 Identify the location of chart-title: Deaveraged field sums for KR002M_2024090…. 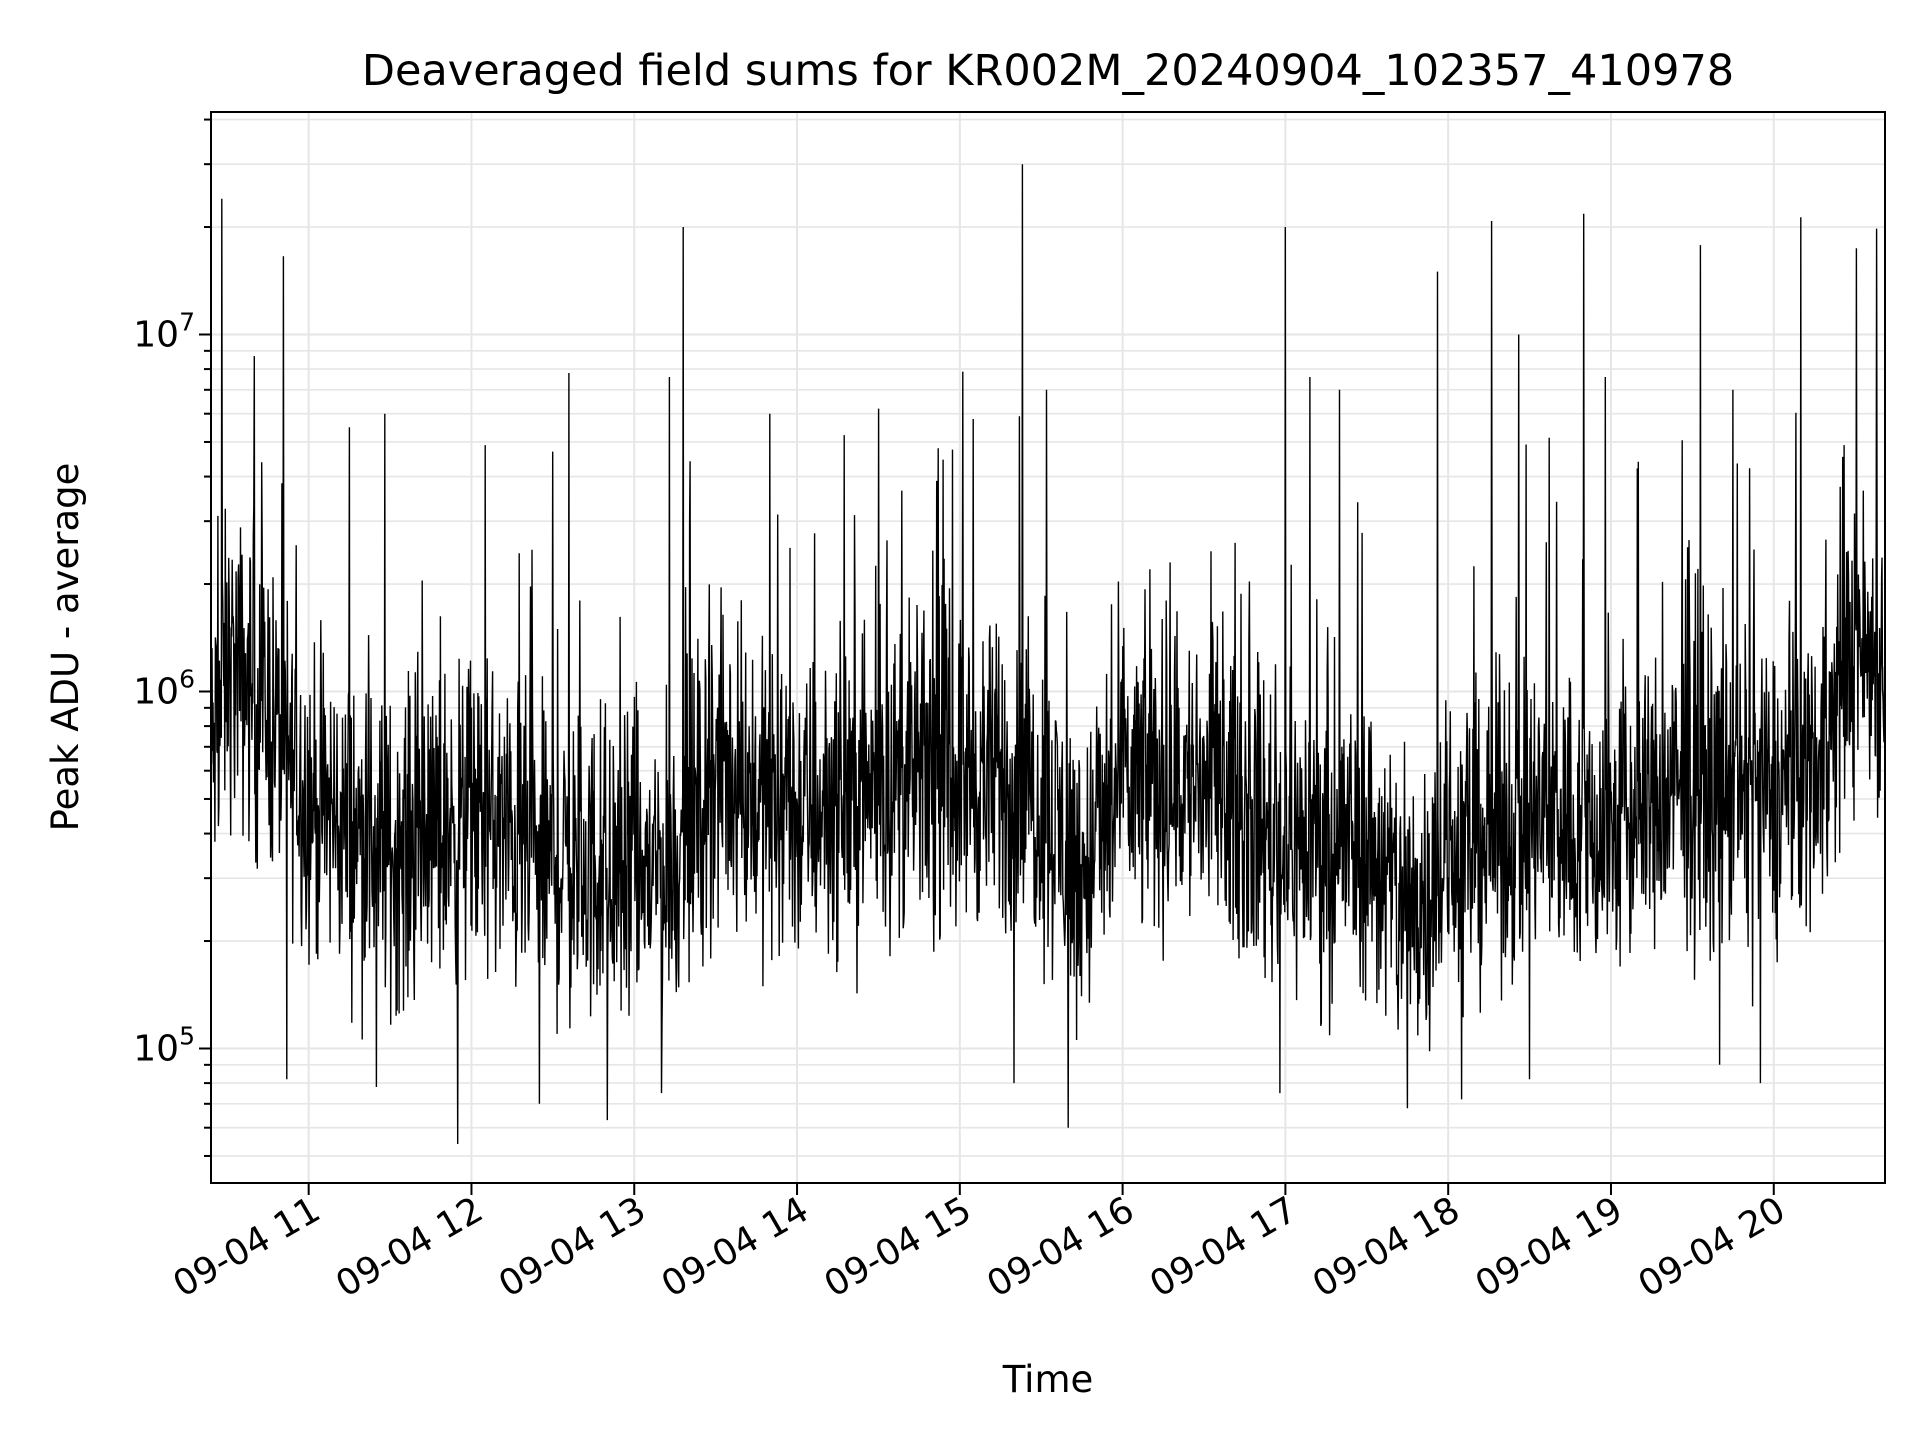
(1048, 71).